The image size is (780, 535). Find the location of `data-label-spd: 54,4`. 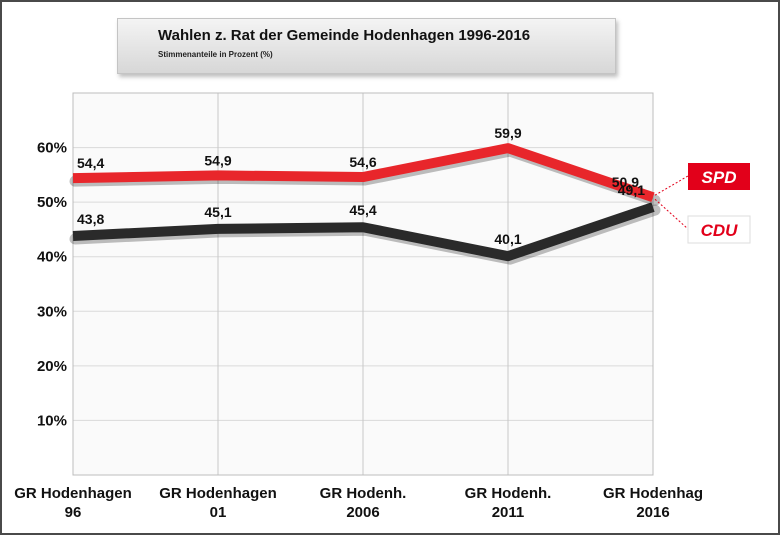

data-label-spd: 54,4 is located at coordinates (90, 163).